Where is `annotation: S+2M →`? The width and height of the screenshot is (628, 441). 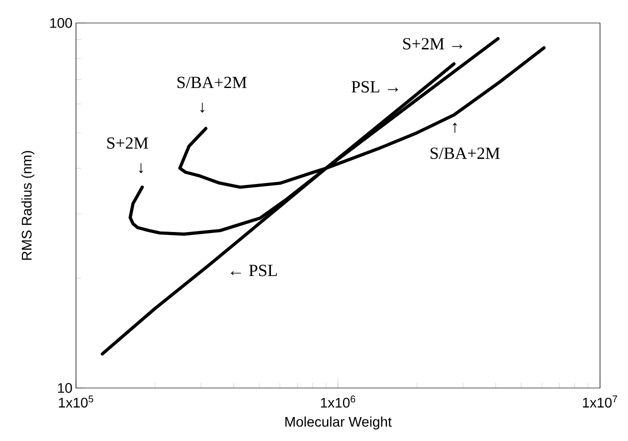 annotation: S+2M → is located at coordinates (432, 44).